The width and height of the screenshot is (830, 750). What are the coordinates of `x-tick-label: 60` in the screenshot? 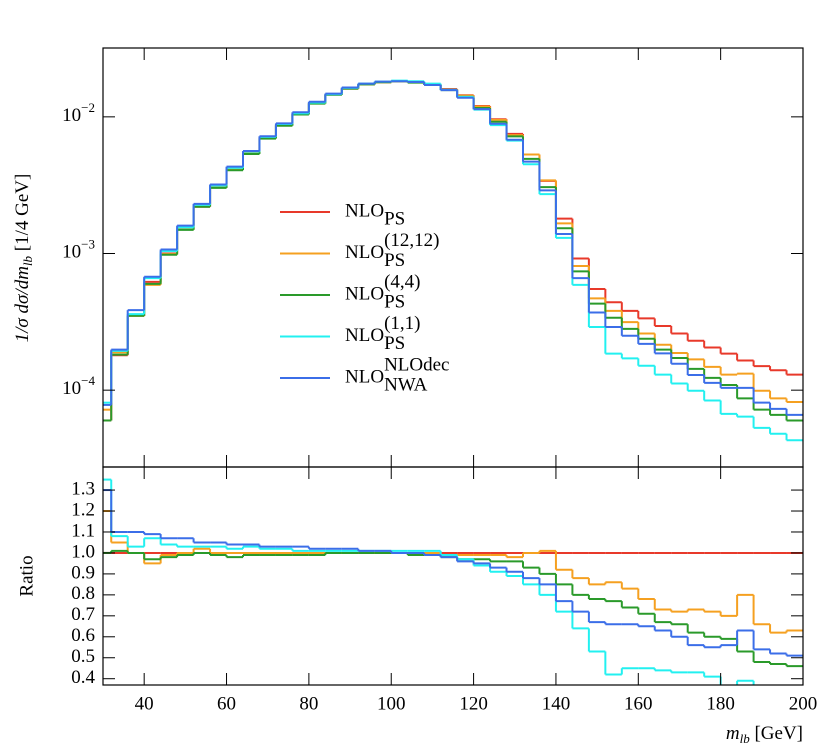 It's located at (226, 703).